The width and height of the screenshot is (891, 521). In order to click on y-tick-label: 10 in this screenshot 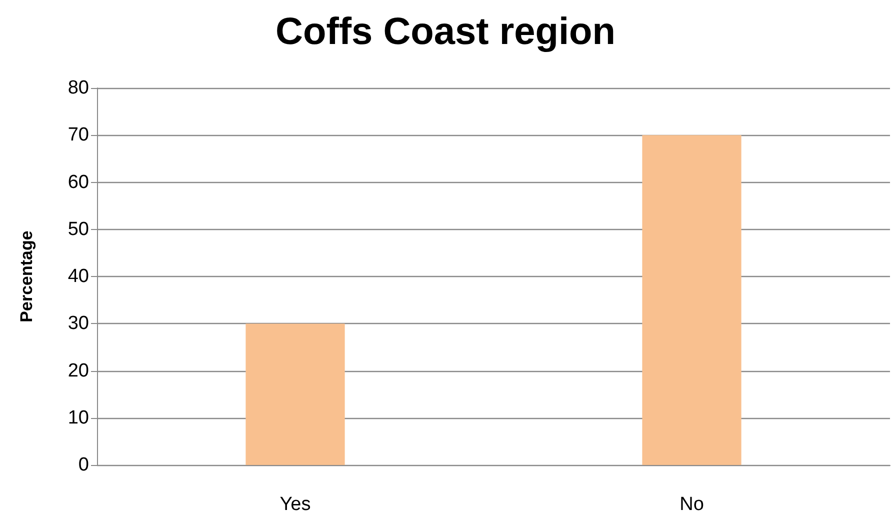, I will do `click(78, 417)`.